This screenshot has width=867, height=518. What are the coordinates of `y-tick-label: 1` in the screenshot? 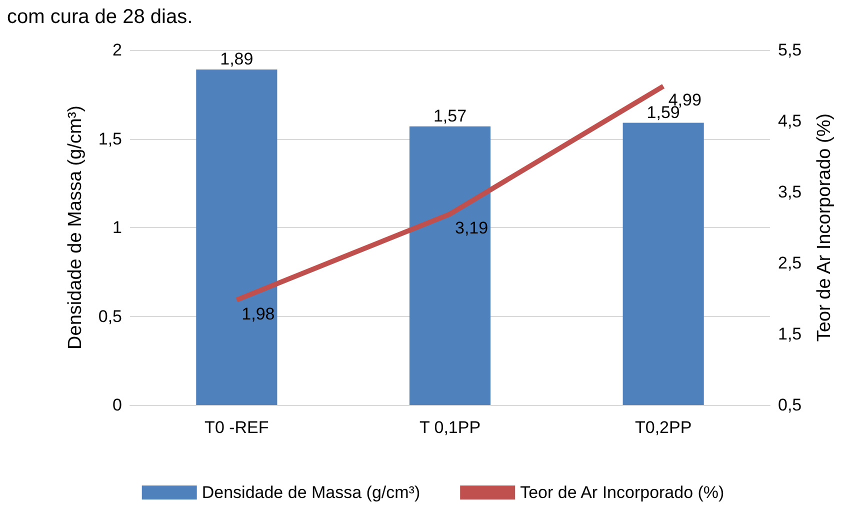 It's located at (117, 227).